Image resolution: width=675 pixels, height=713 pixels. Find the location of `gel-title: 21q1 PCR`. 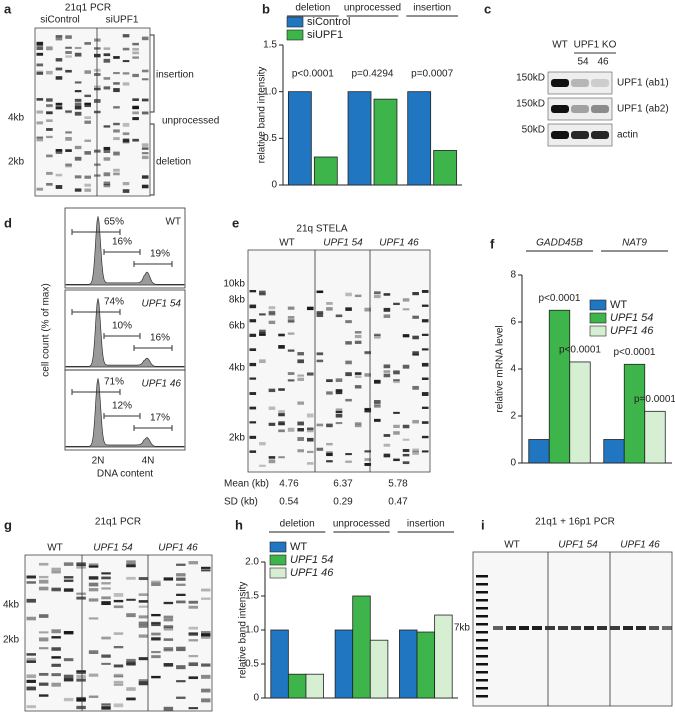

gel-title: 21q1 PCR is located at coordinates (118, 522).